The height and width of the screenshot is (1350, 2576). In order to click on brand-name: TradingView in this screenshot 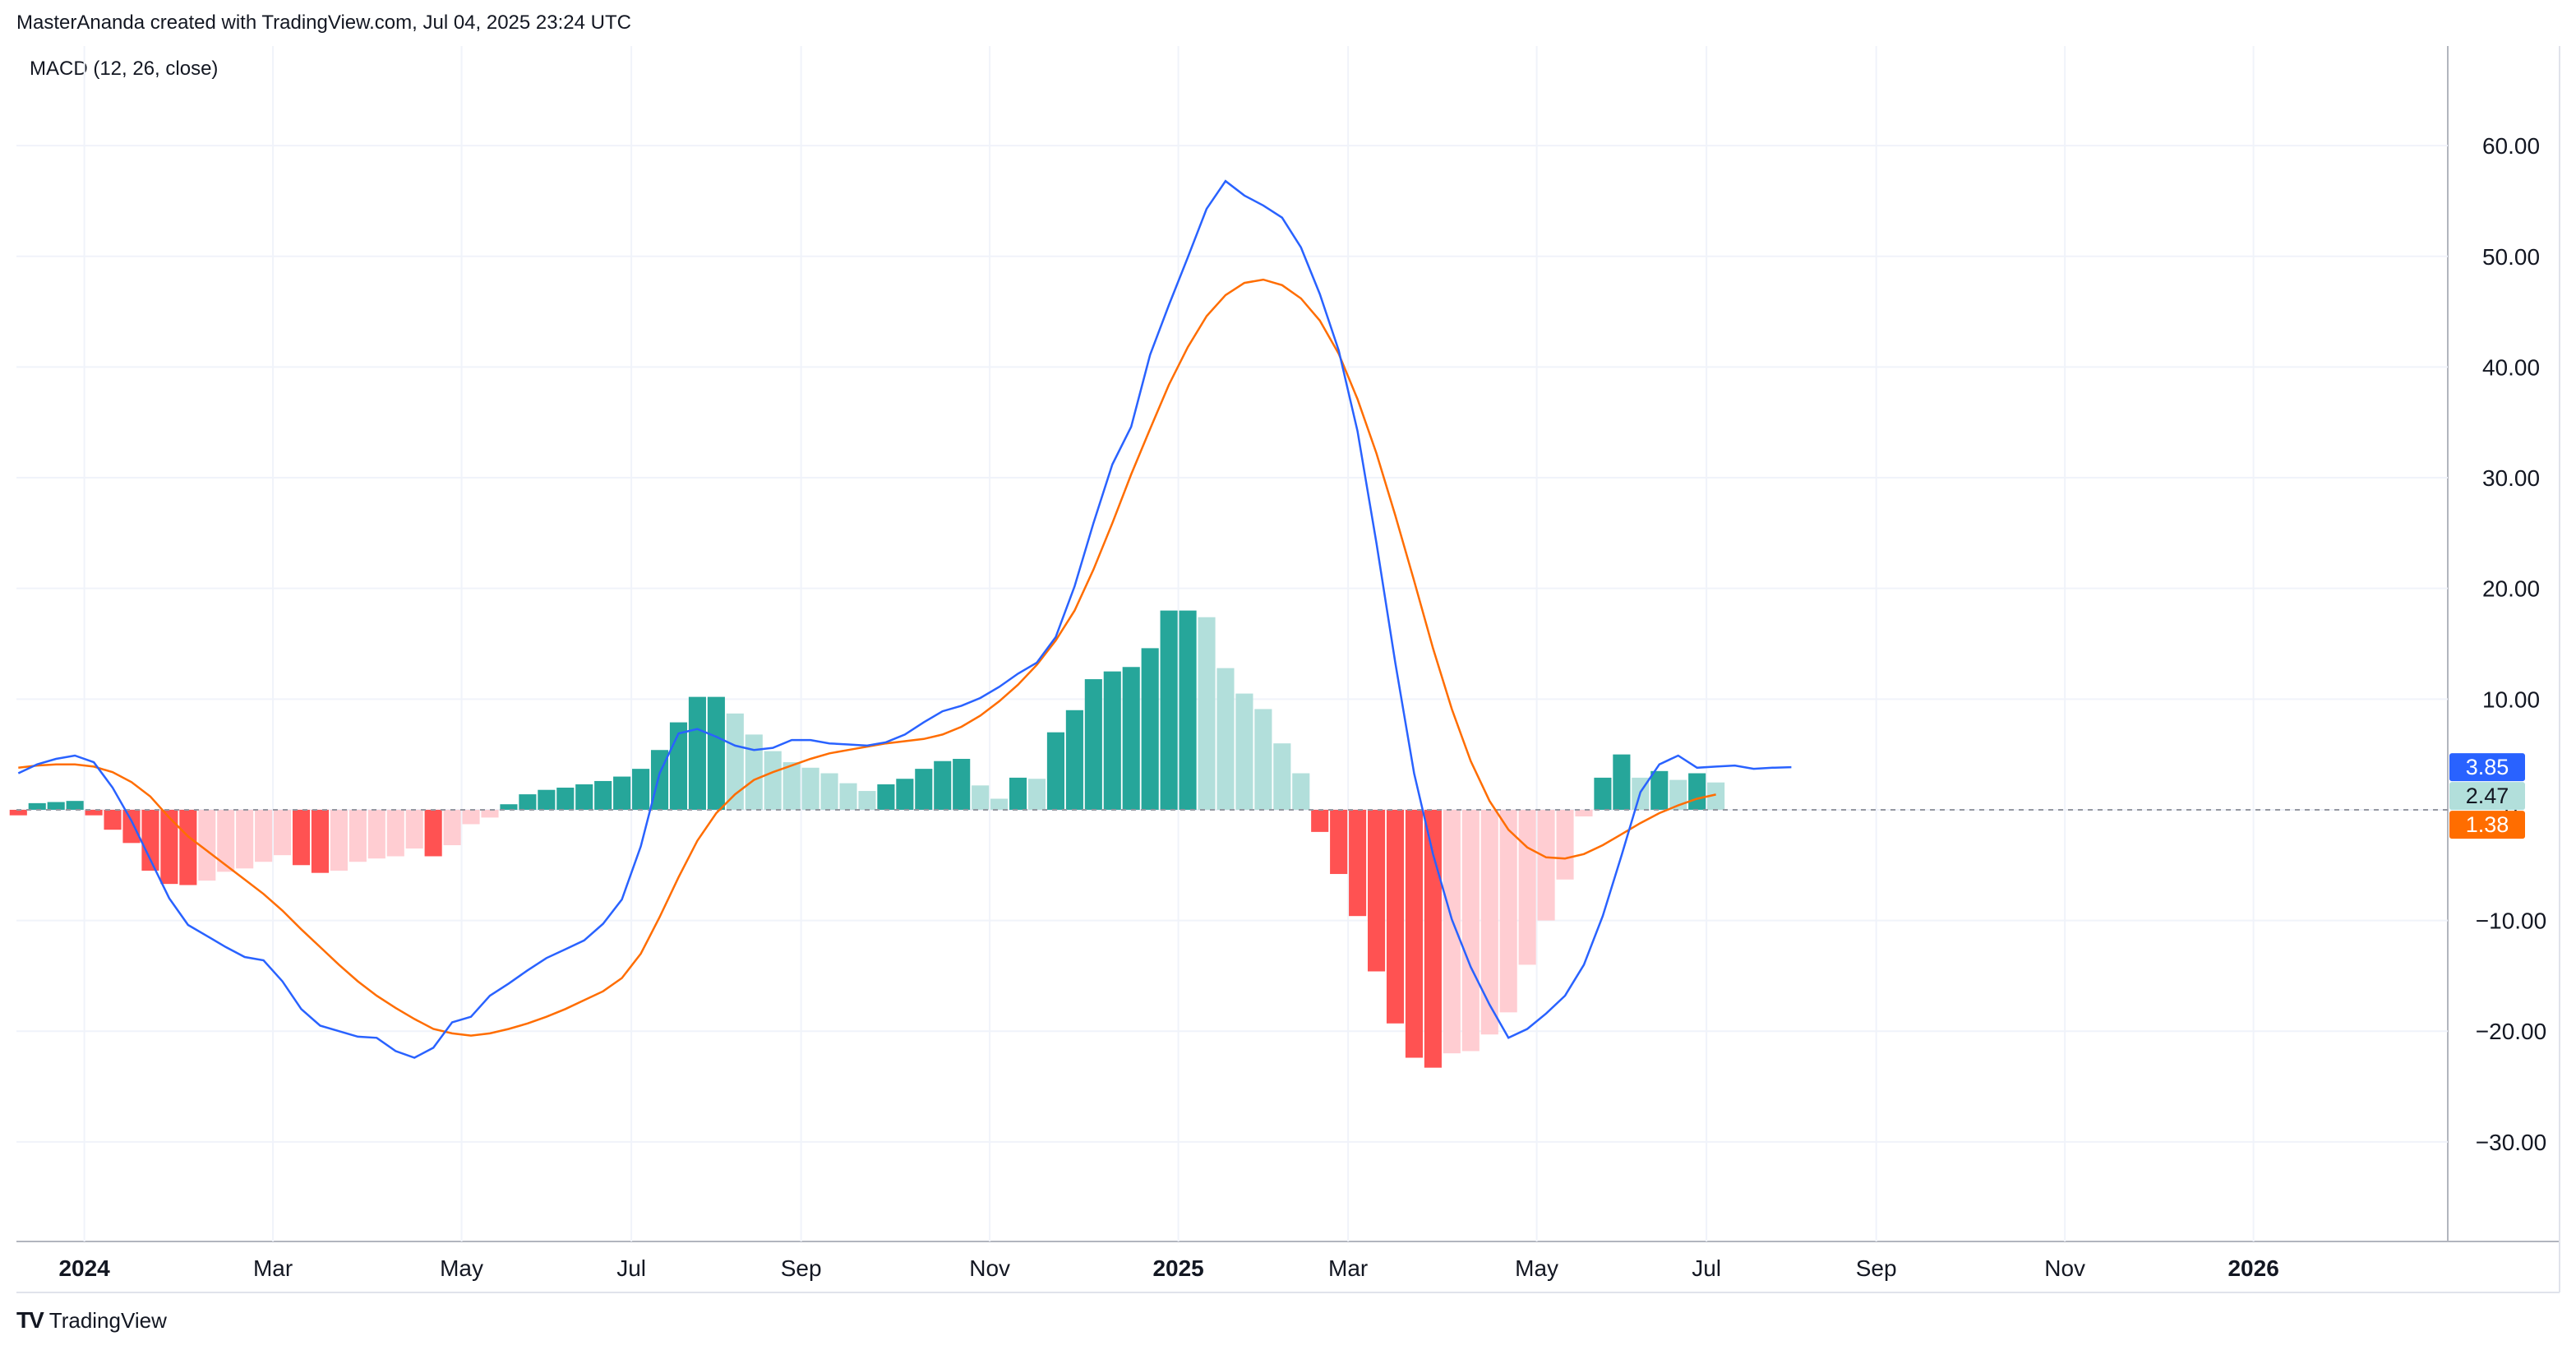, I will do `click(107, 1320)`.